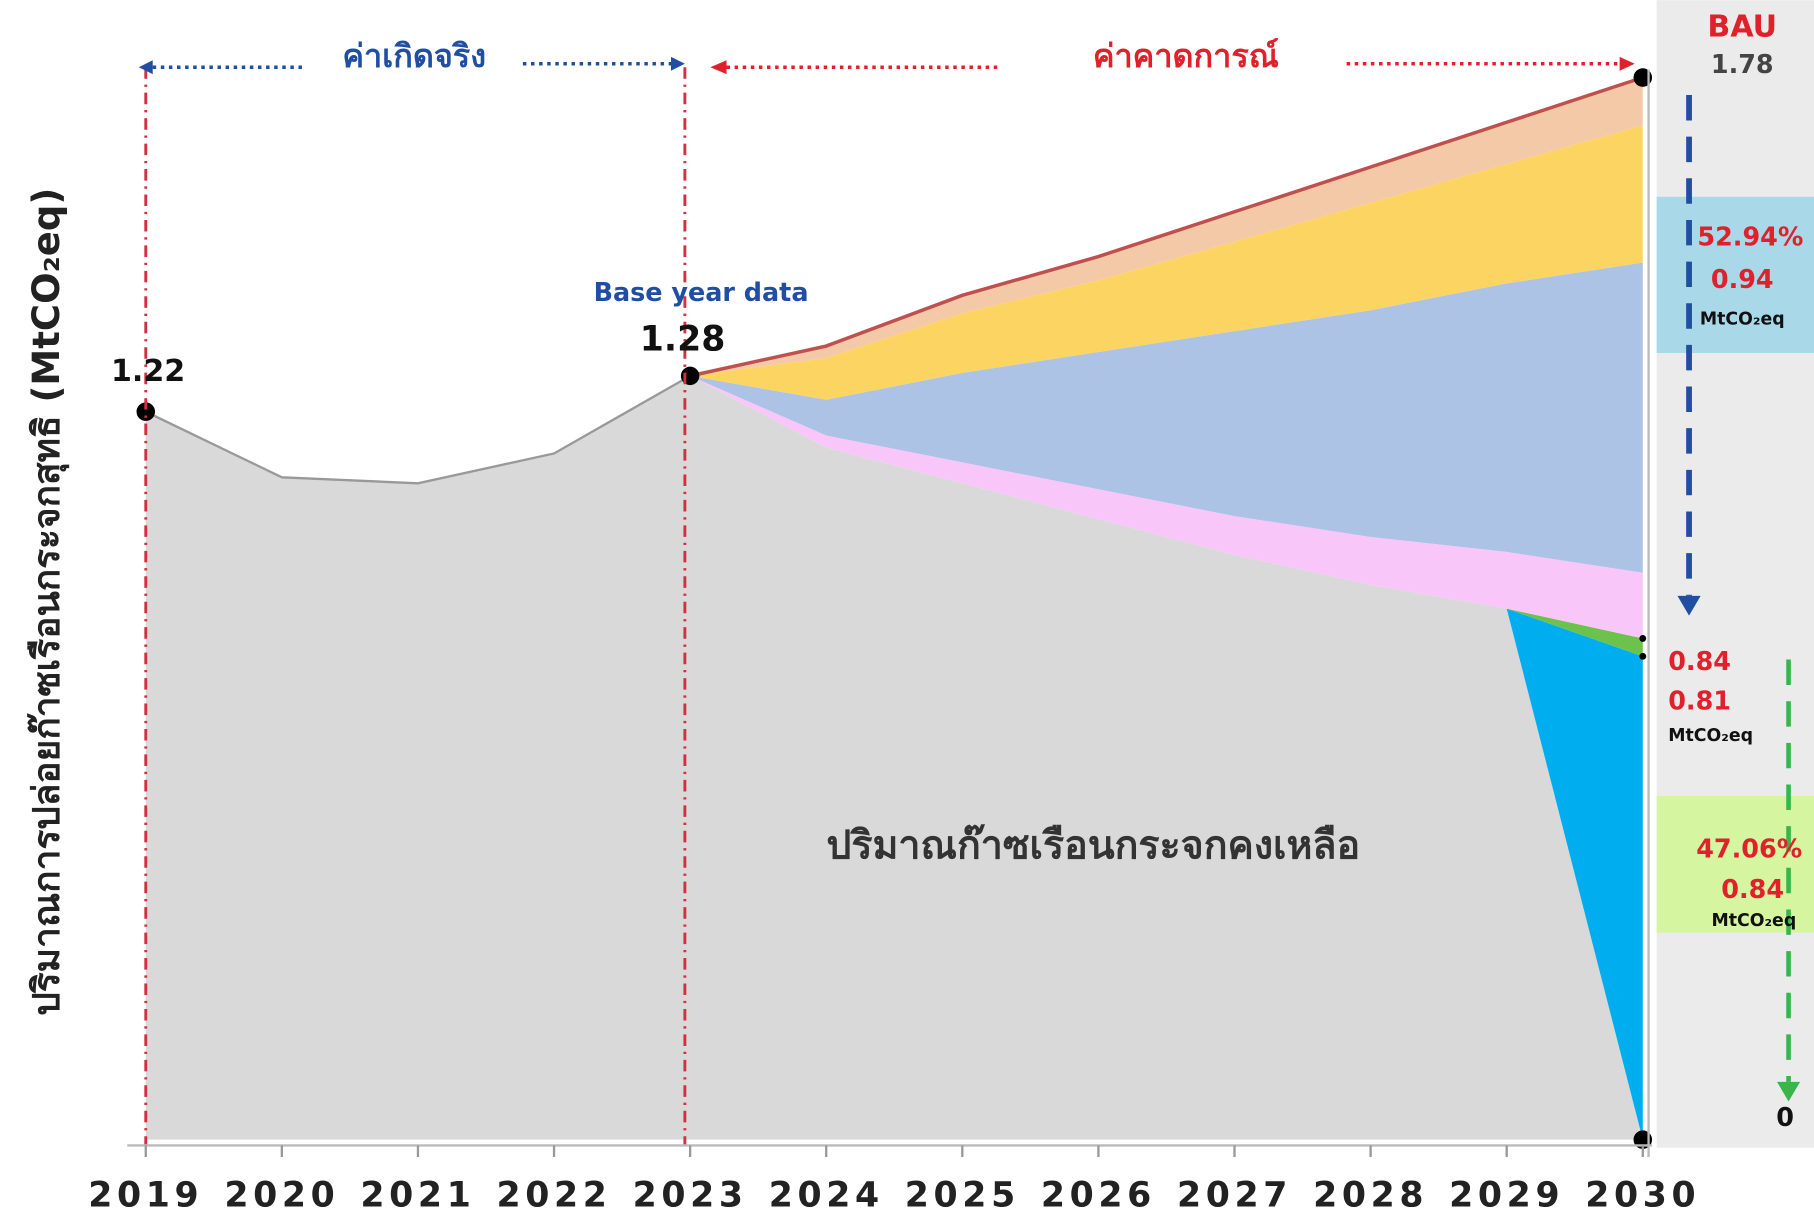 The image size is (1814, 1219). I want to click on start-value: 1.22, so click(148, 371).